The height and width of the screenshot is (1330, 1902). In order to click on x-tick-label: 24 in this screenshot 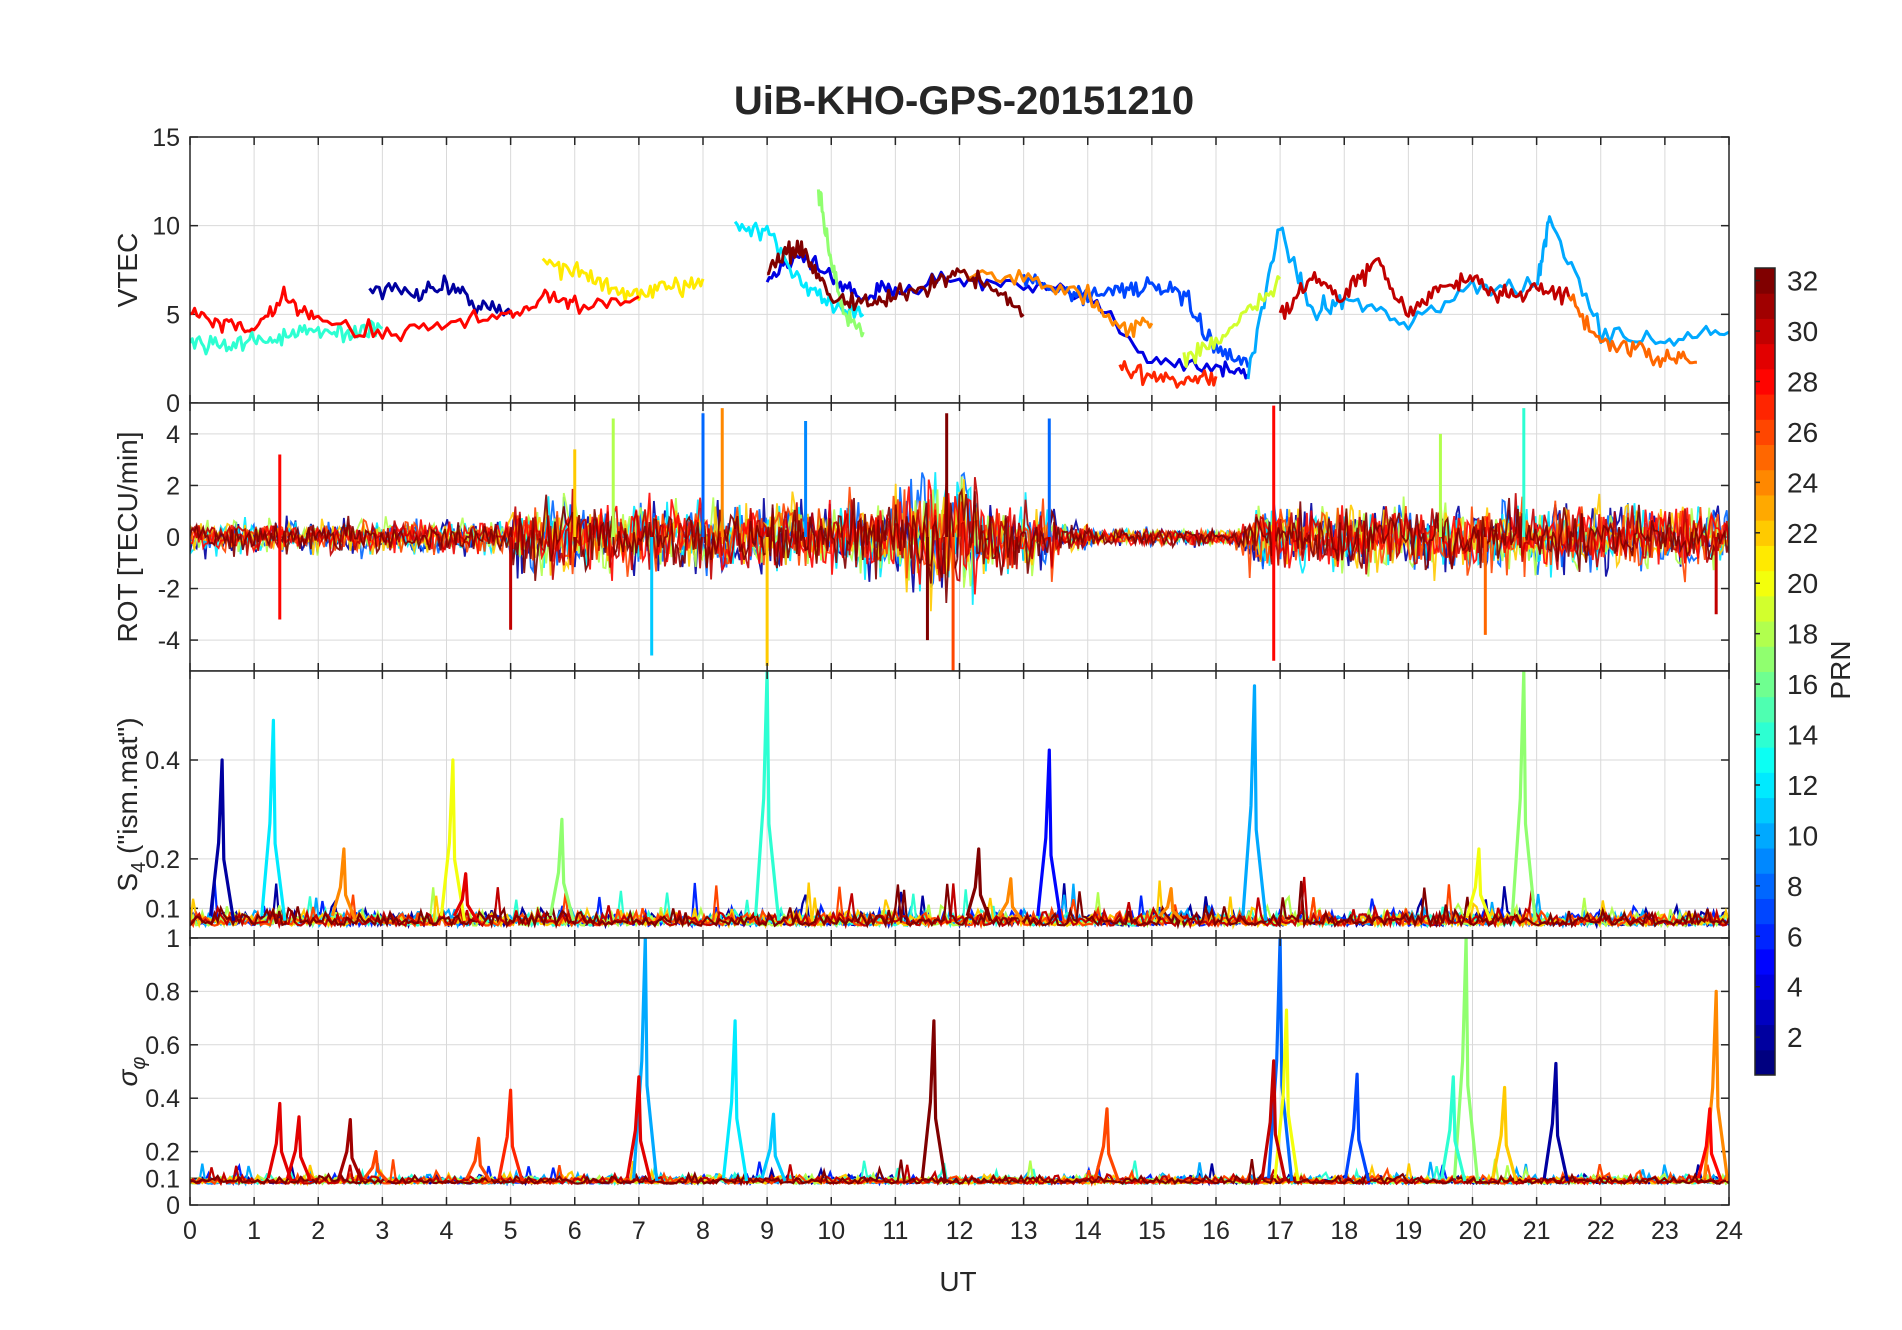, I will do `click(1729, 1231)`.